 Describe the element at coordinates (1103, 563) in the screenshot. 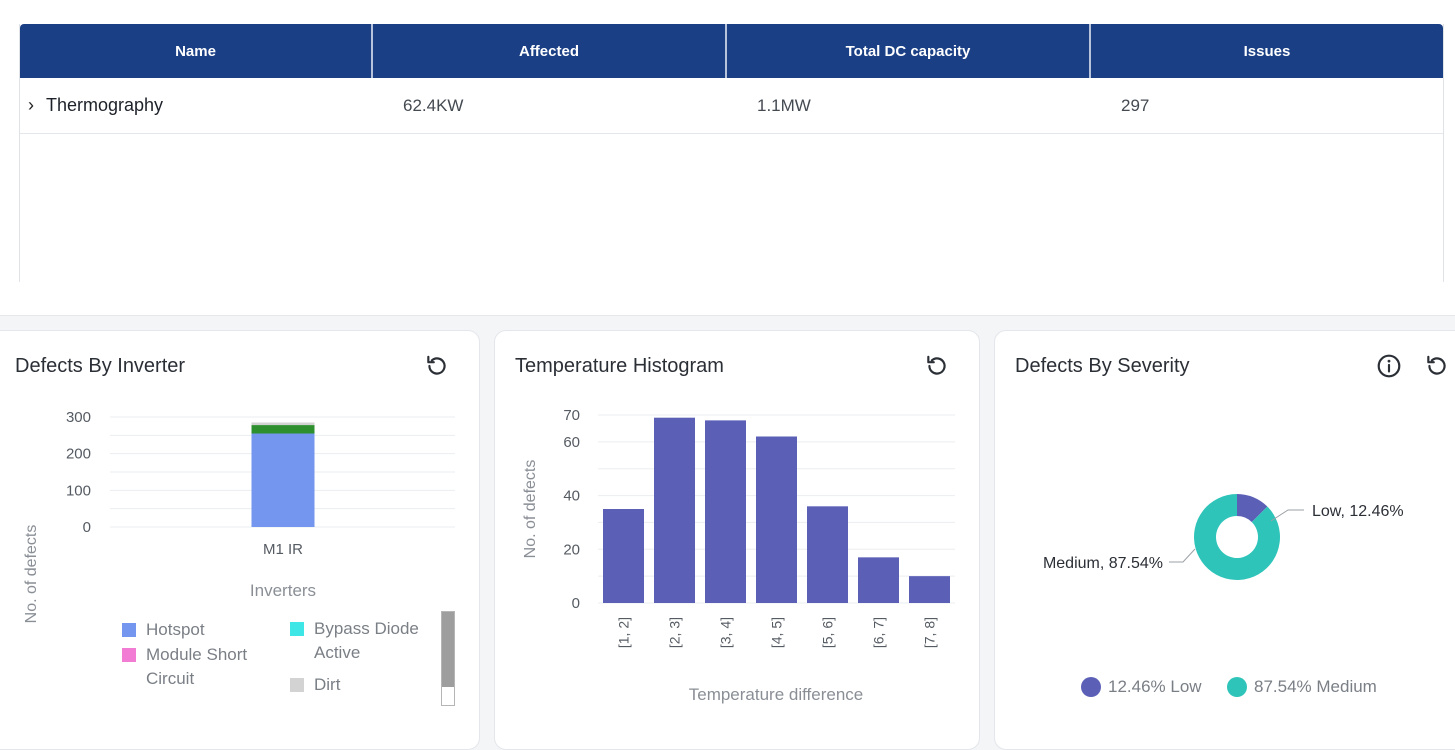

I see `slice-label-medium: Medium, 87.54%` at that location.